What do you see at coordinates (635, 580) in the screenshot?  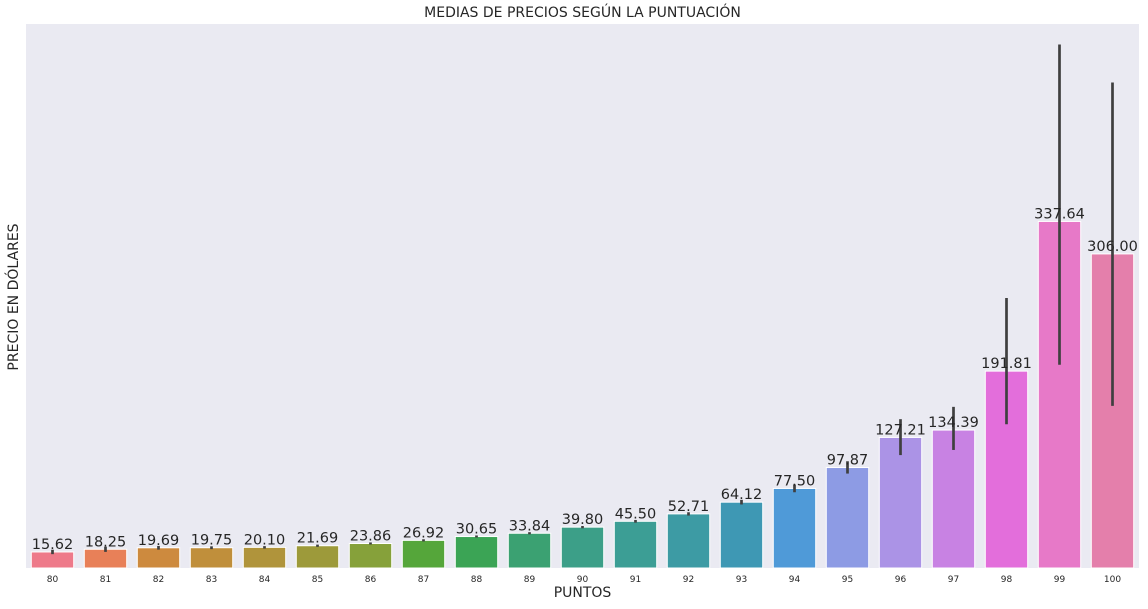 I see `x-tick-label: 91` at bounding box center [635, 580].